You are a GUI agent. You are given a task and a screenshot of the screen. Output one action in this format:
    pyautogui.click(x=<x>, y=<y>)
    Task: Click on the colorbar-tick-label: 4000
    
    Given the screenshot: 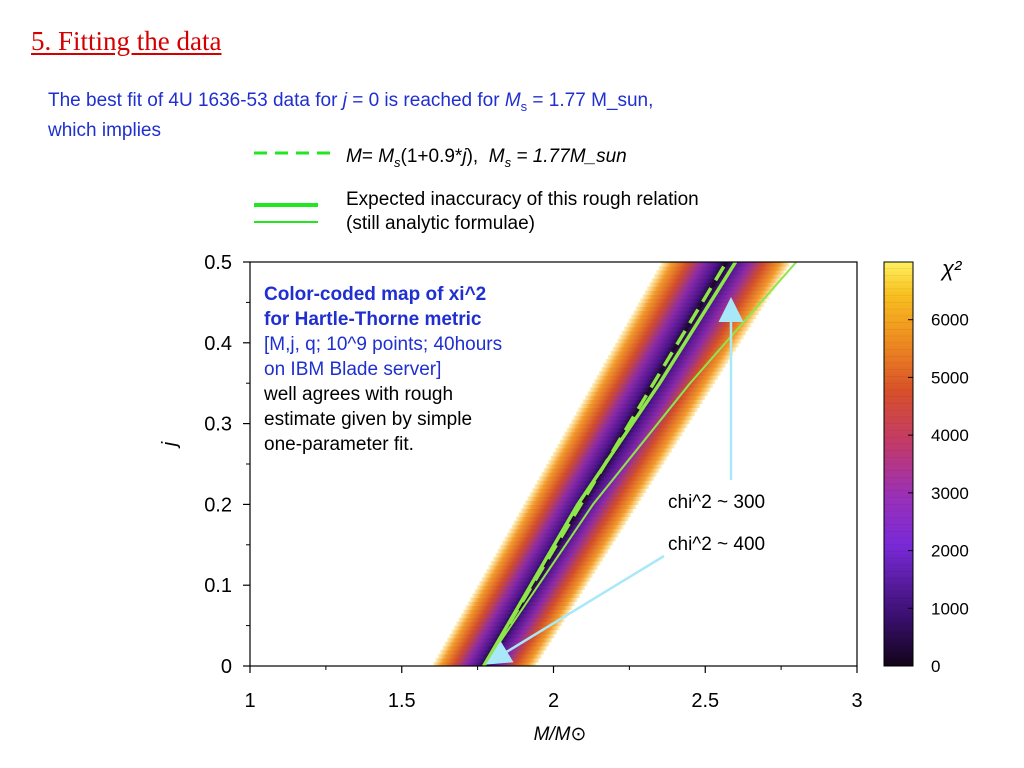 What is the action you would take?
    pyautogui.click(x=950, y=435)
    